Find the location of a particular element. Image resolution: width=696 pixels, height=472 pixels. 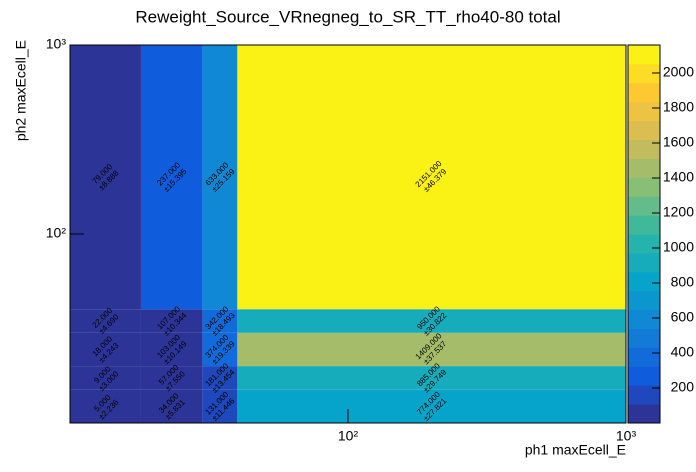

z-tick-label: 400 is located at coordinates (683, 352).